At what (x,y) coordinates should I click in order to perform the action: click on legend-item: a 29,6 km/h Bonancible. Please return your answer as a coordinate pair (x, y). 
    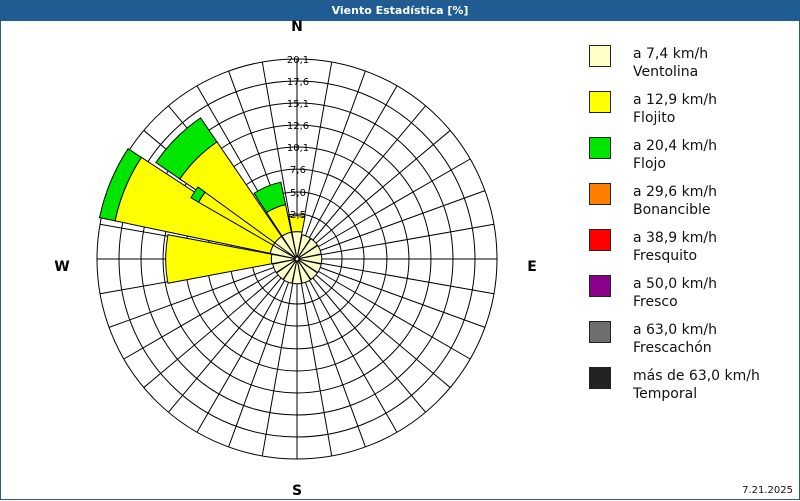
    Looking at the image, I should click on (691, 204).